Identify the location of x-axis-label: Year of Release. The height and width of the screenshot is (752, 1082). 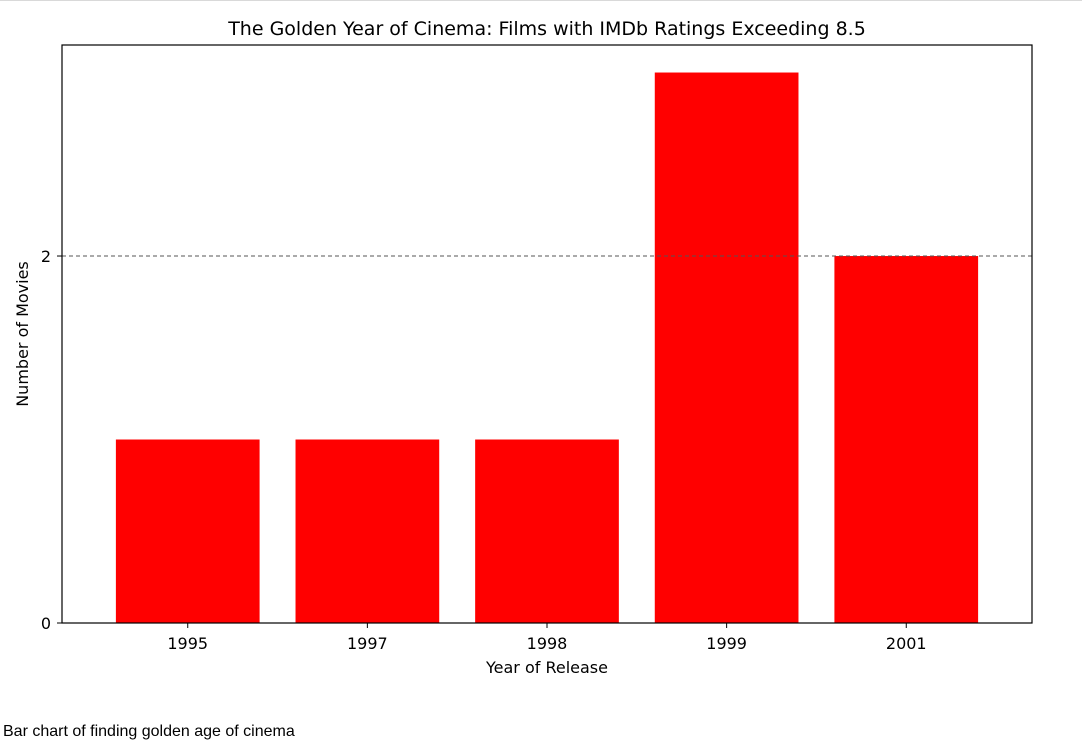
(546, 667).